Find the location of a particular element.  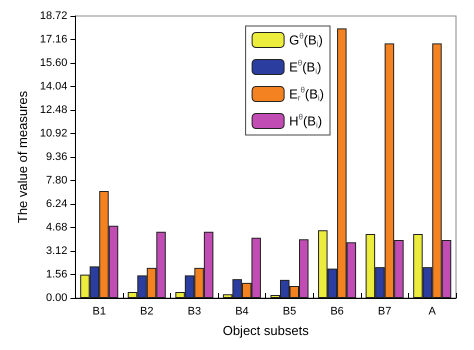

x-tick-label: B6 is located at coordinates (337, 312).